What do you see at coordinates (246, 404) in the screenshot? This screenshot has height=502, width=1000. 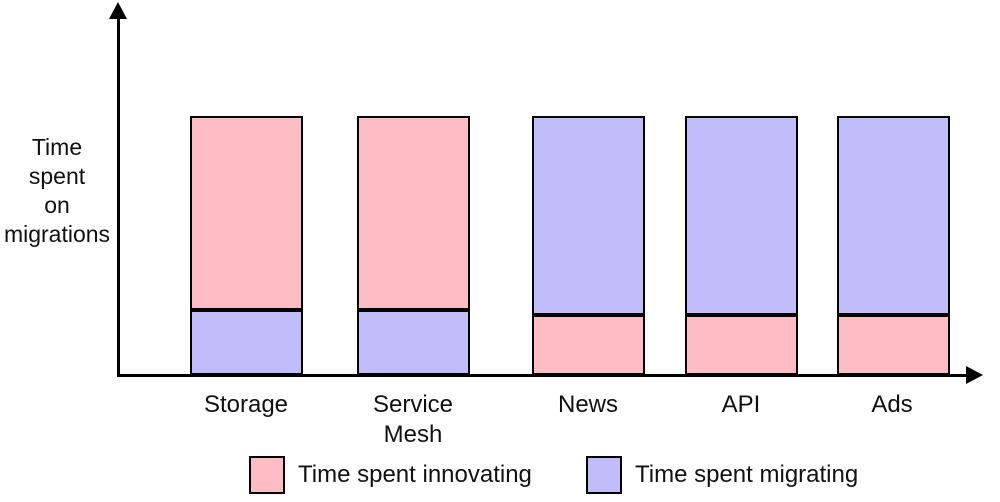 I see `category-label-storage: Storage` at bounding box center [246, 404].